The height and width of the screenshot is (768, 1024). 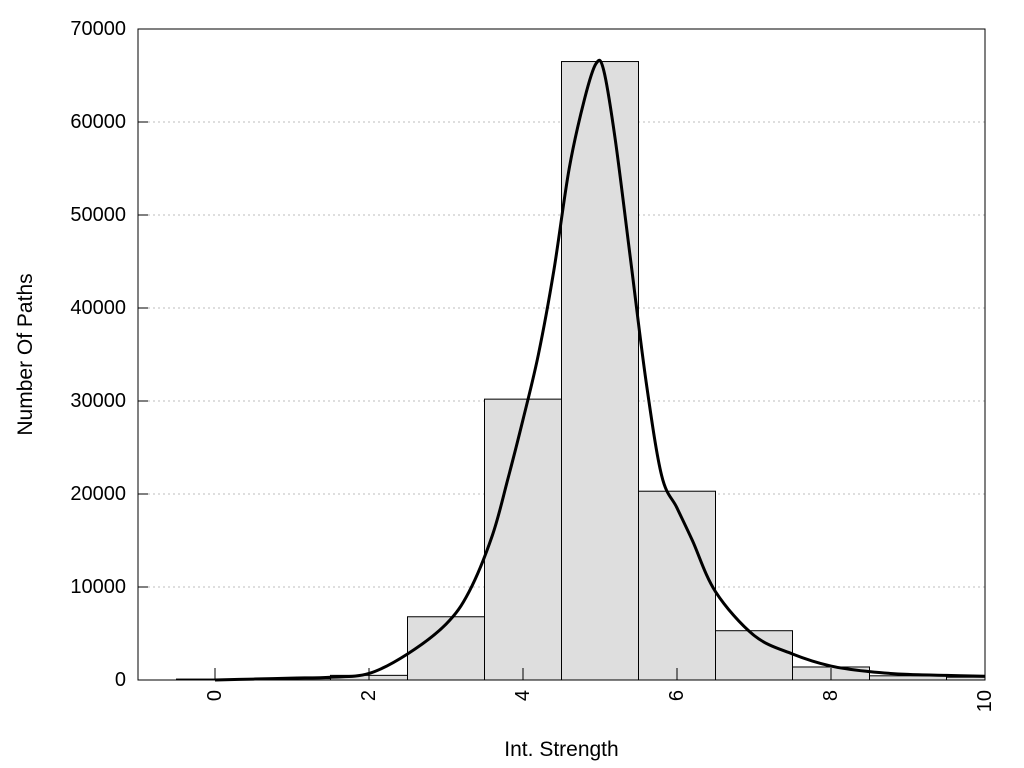 What do you see at coordinates (831, 695) in the screenshot?
I see `x-tick-label: 8` at bounding box center [831, 695].